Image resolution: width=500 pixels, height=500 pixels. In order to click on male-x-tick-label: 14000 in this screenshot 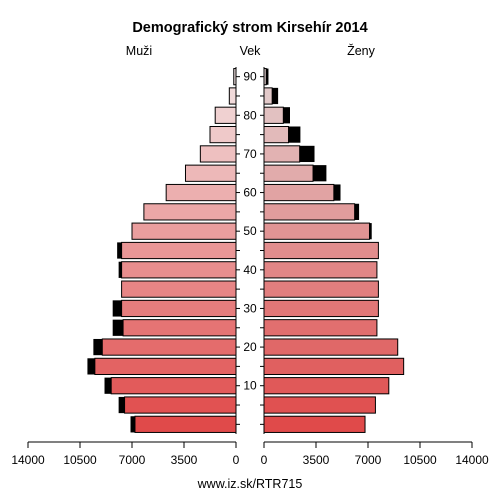, I will do `click(28, 460)`.